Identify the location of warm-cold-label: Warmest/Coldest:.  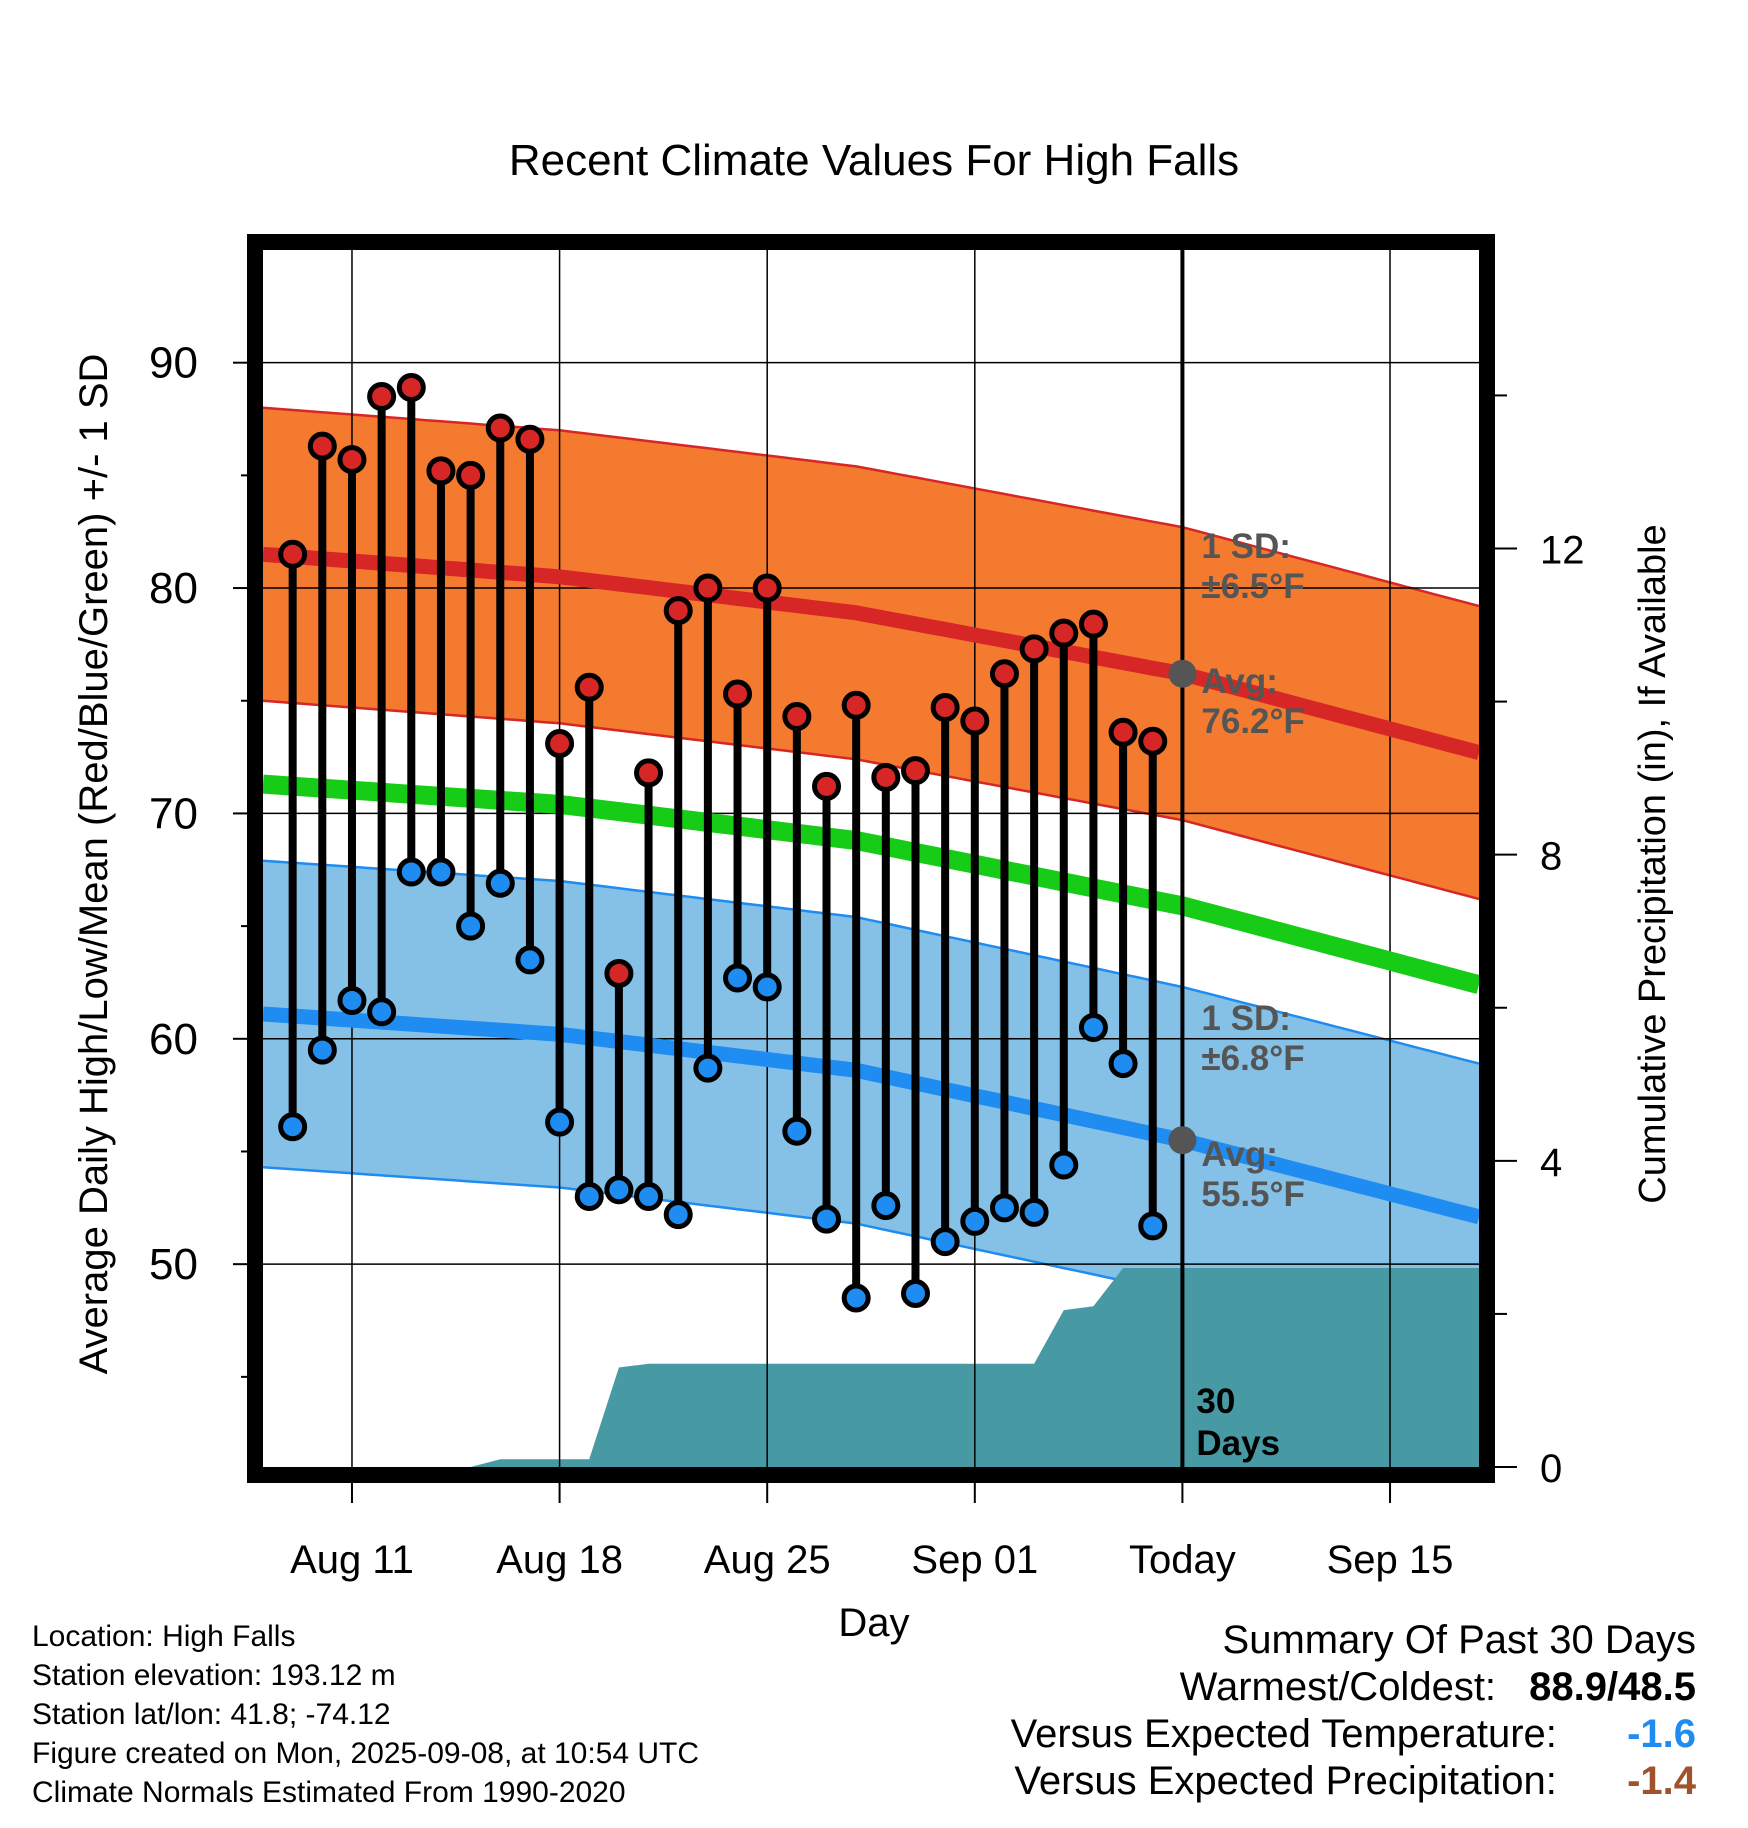
(1338, 1687).